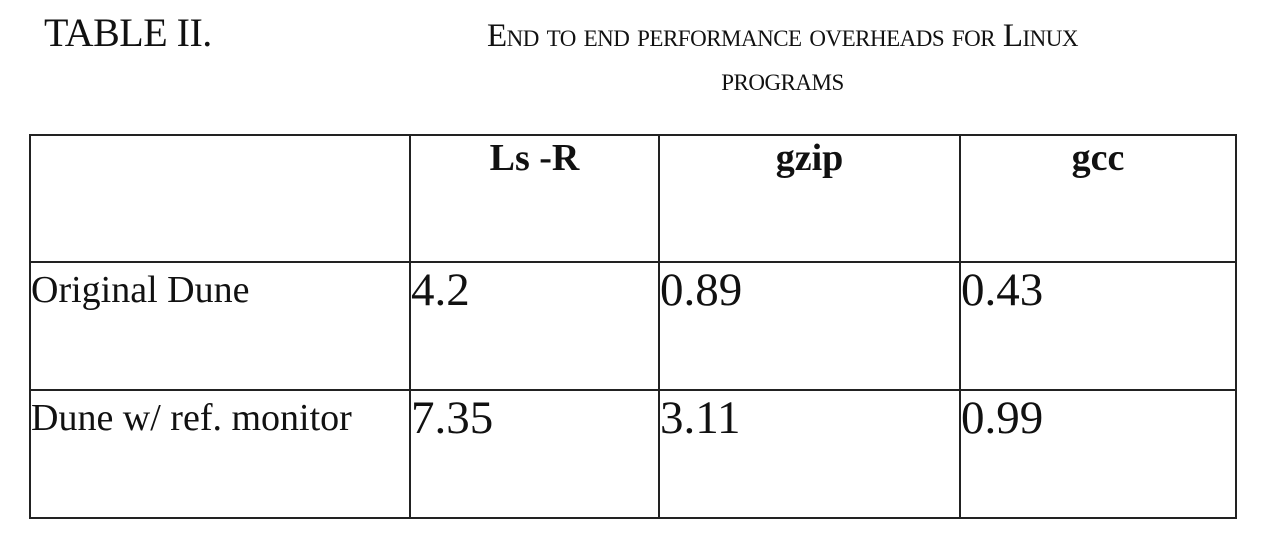 This screenshot has height=540, width=1270. Describe the element at coordinates (809, 326) in the screenshot. I see `cell-original-dune-gzip: 0.89` at that location.